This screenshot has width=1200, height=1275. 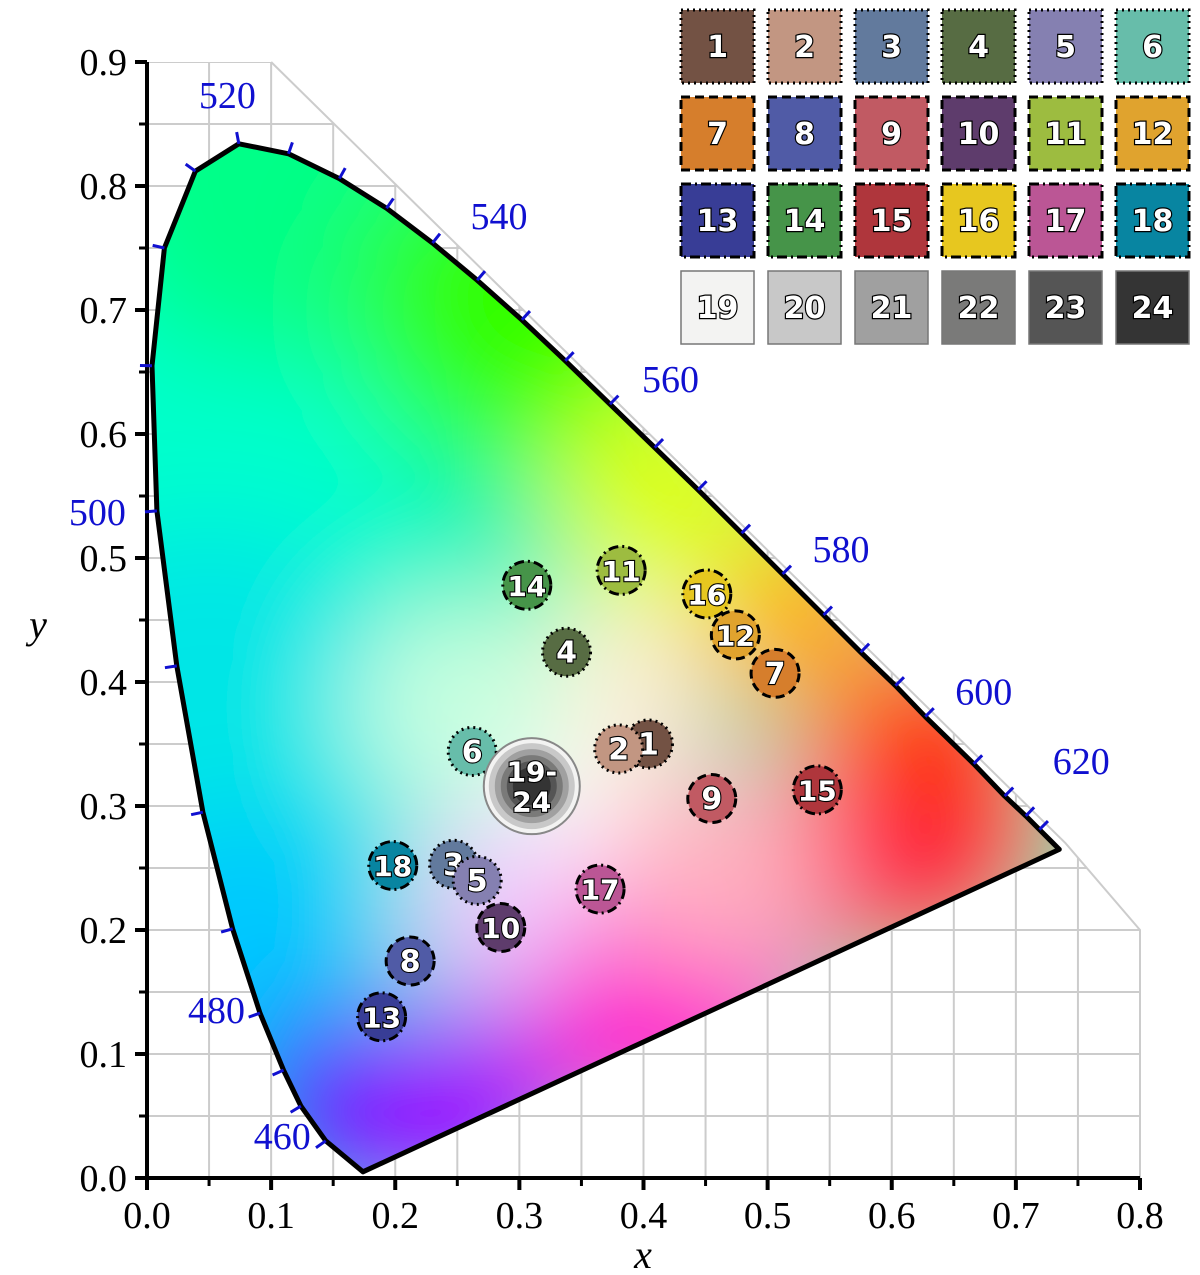 What do you see at coordinates (717, 47) in the screenshot?
I see `swatch-label: 1` at bounding box center [717, 47].